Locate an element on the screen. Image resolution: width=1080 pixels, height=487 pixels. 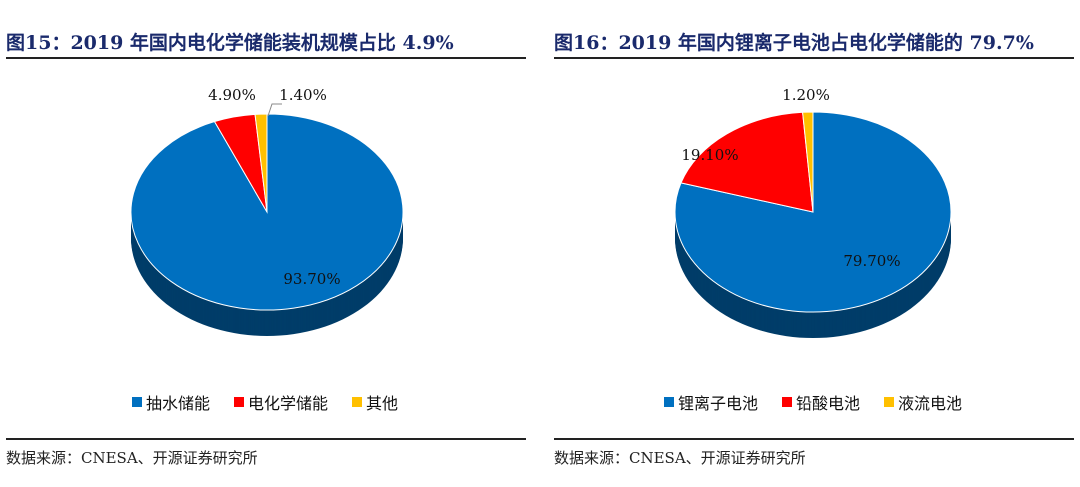
legend-label: 锂离子电池 is located at coordinates (717, 403).